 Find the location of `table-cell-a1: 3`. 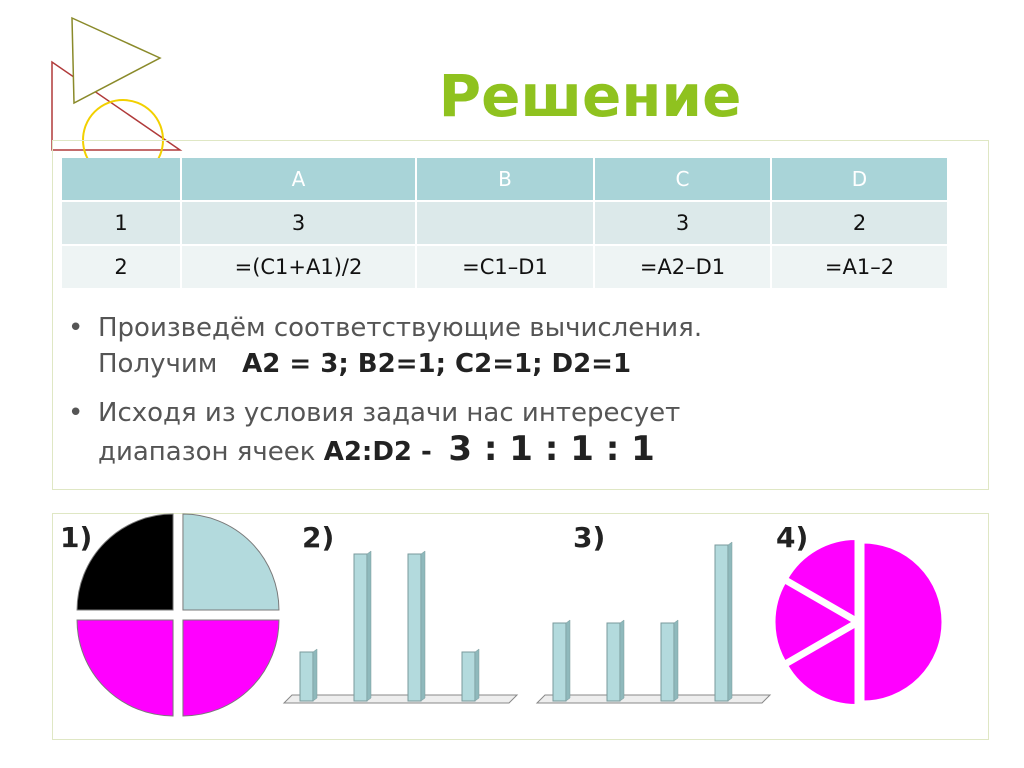

table-cell-a1: 3 is located at coordinates (299, 224).